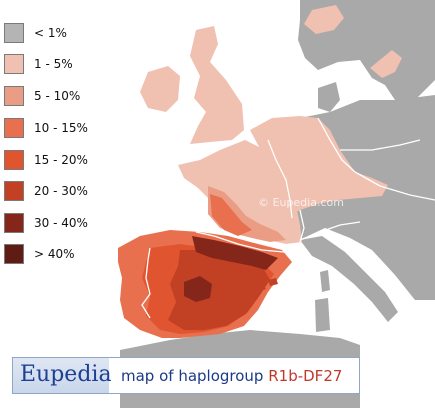 The height and width of the screenshot is (408, 435). What do you see at coordinates (329, 97) in the screenshot?
I see `denmark-land` at bounding box center [329, 97].